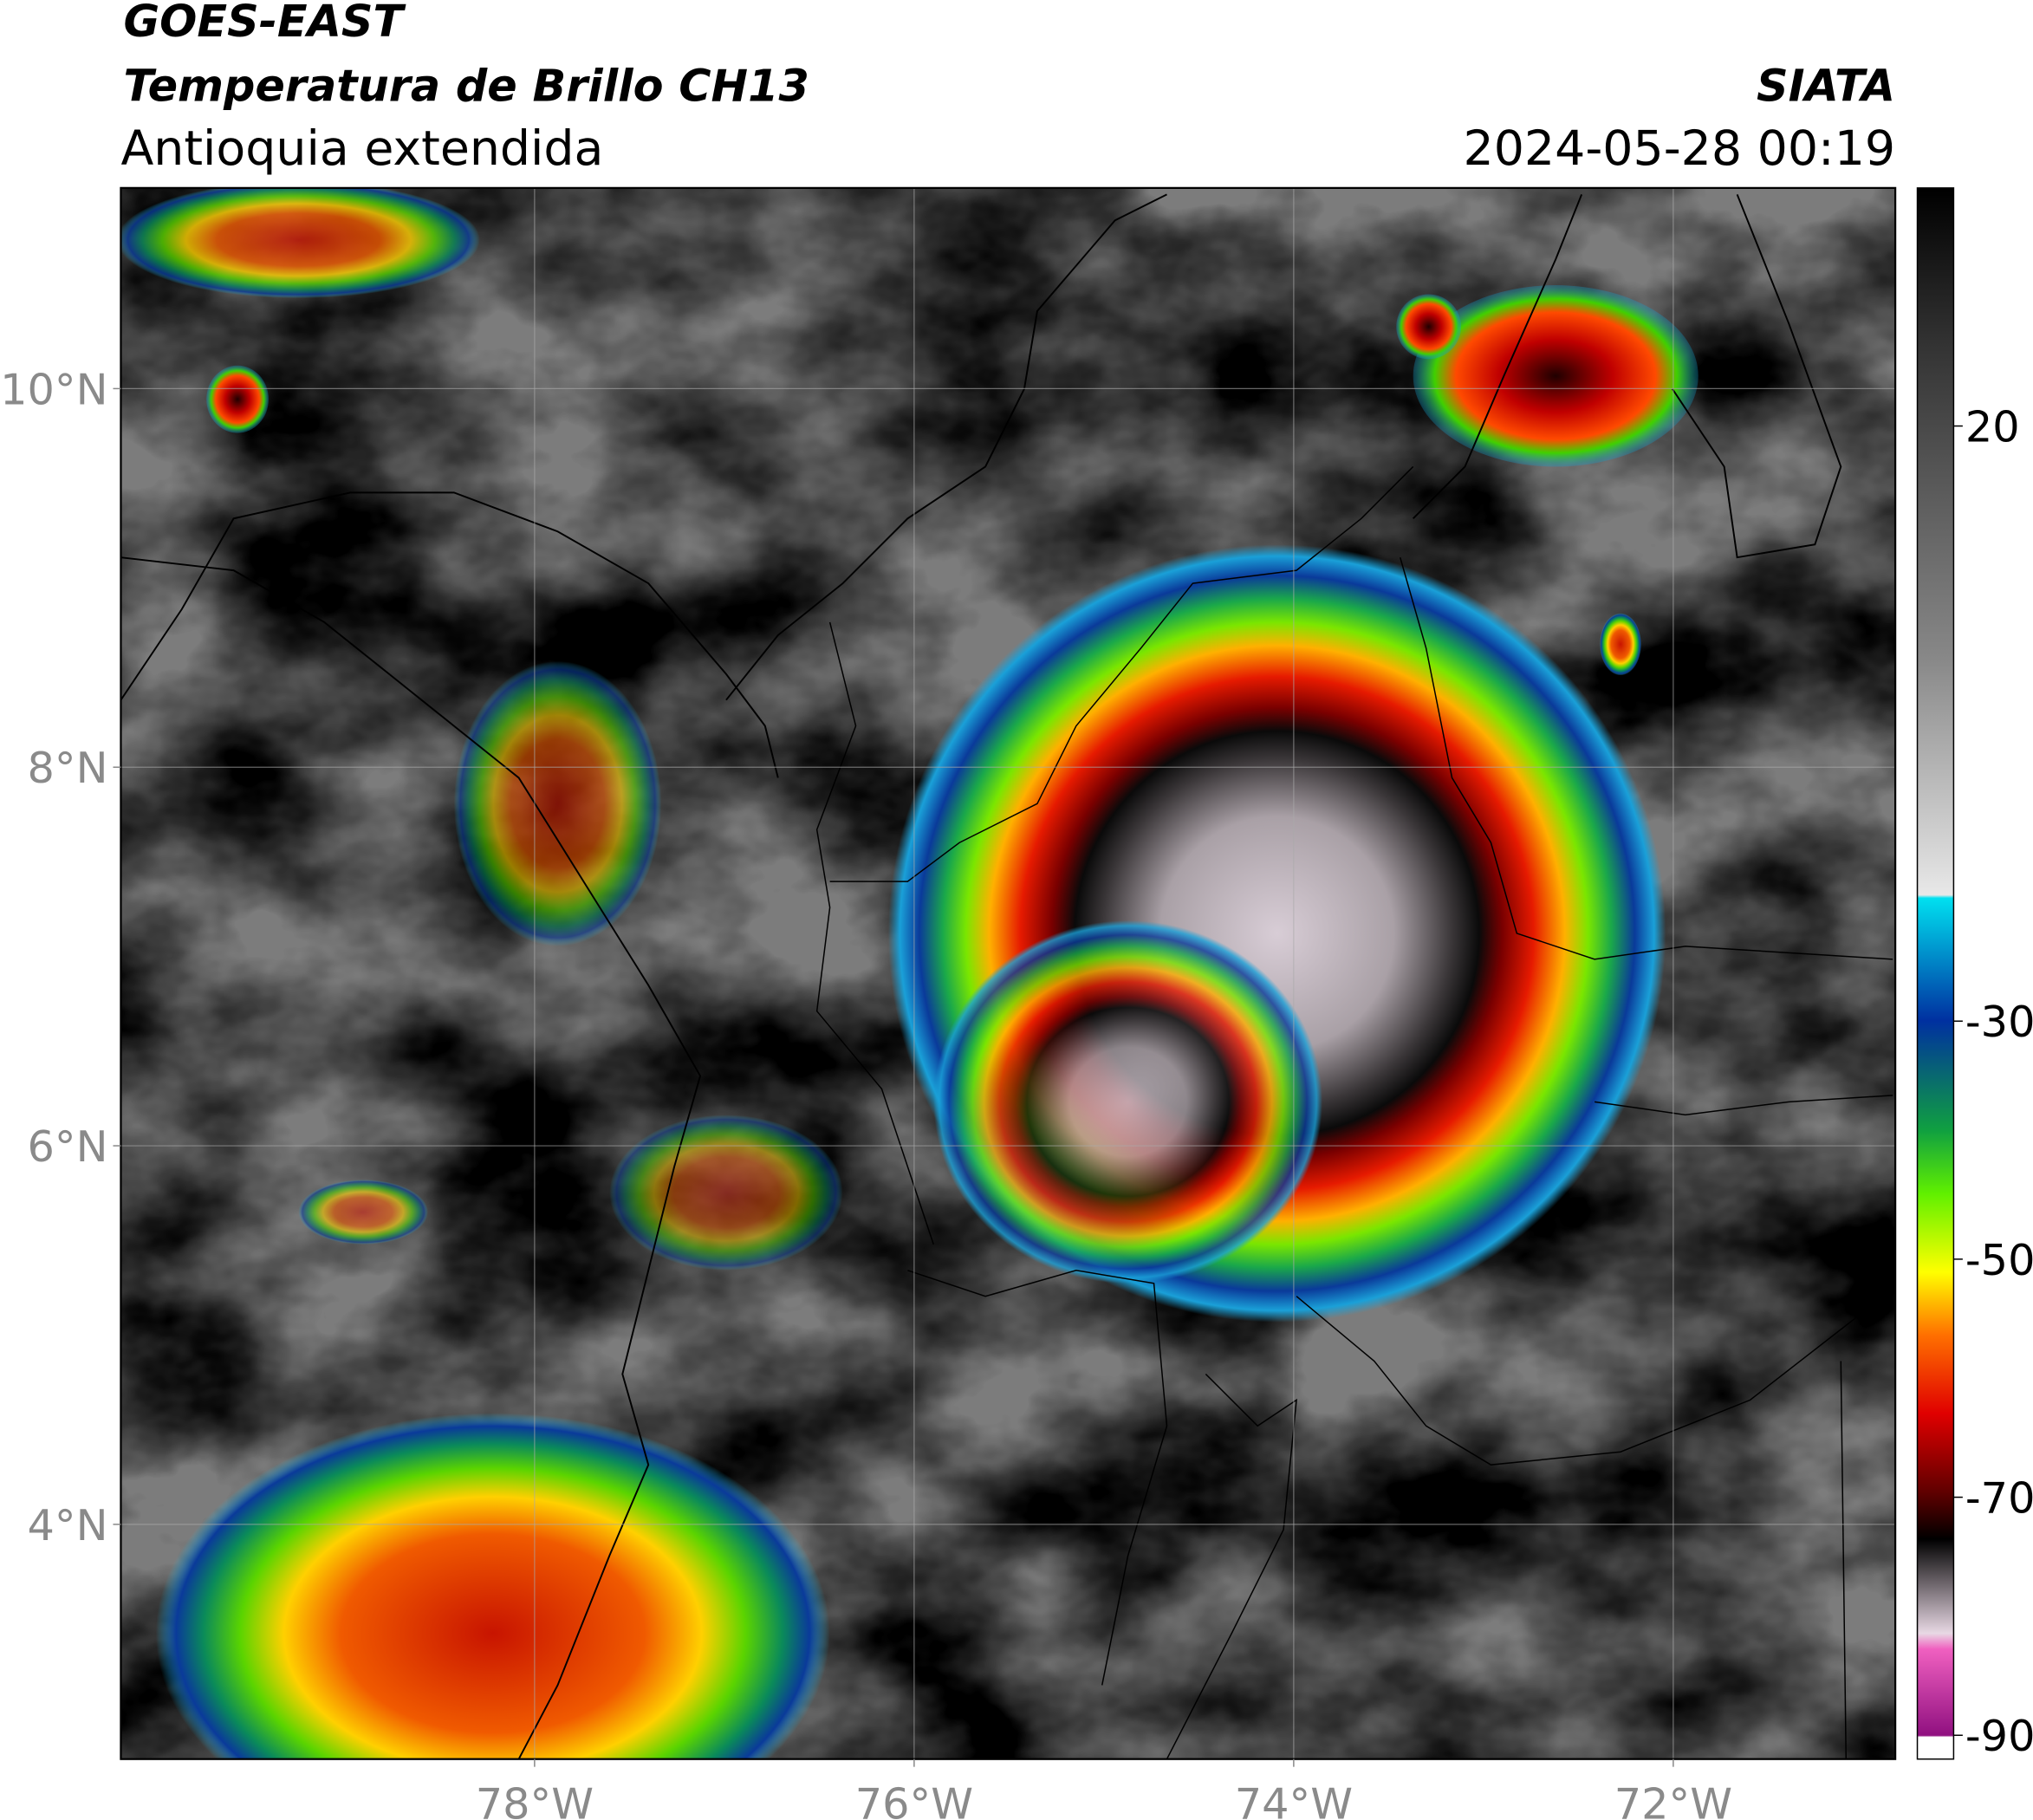  What do you see at coordinates (68, 1146) in the screenshot?
I see `lat-tick-label: 6°N` at bounding box center [68, 1146].